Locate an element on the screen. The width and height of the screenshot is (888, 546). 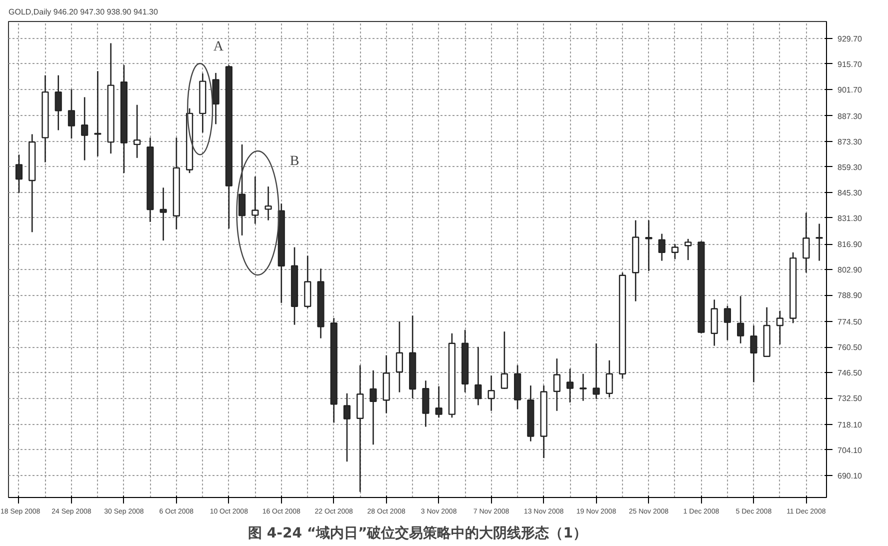
y-tick-label: 873.30 is located at coordinates (850, 141).